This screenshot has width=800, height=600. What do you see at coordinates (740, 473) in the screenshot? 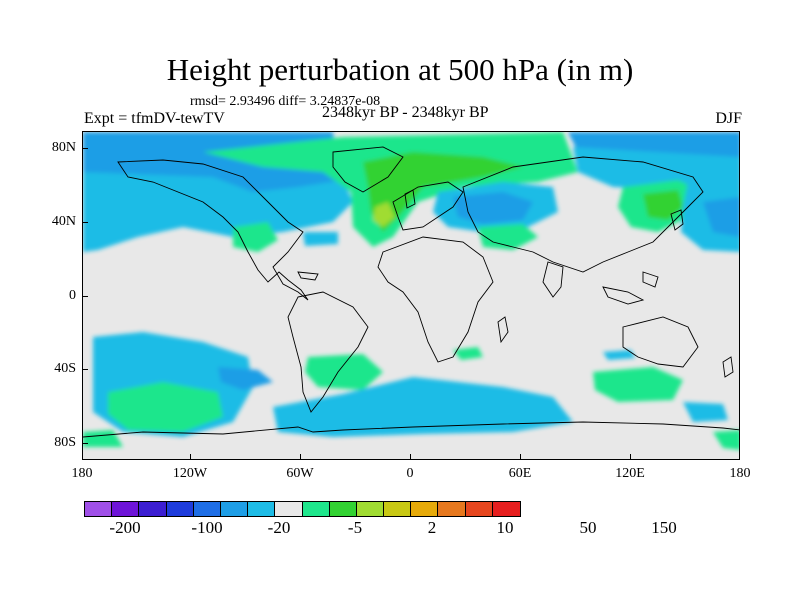
I see `x-label-180-east: 180` at bounding box center [740, 473].